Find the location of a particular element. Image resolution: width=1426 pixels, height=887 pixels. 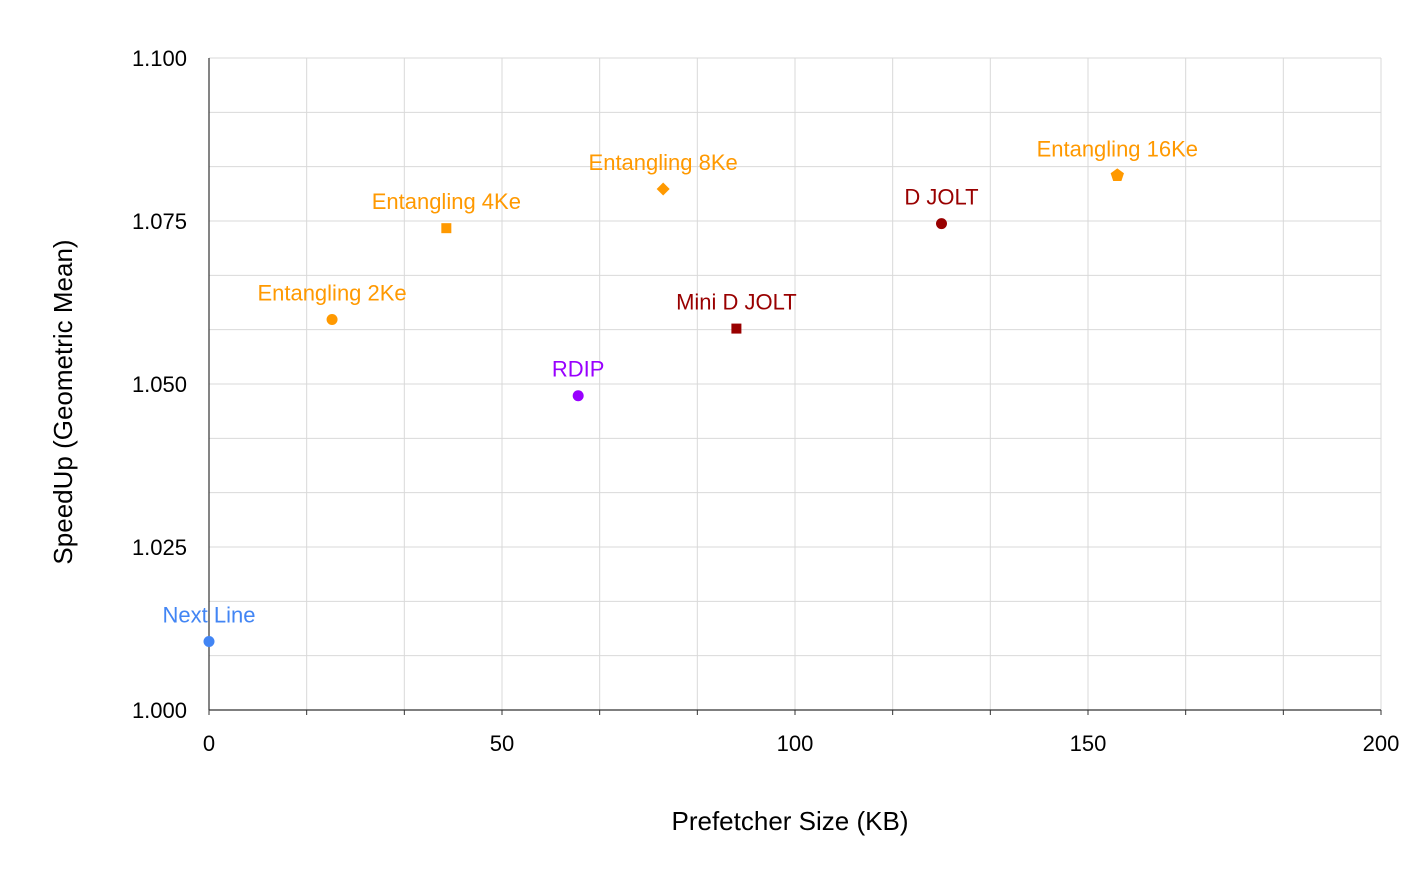

x-tick-label: 50 is located at coordinates (502, 743).